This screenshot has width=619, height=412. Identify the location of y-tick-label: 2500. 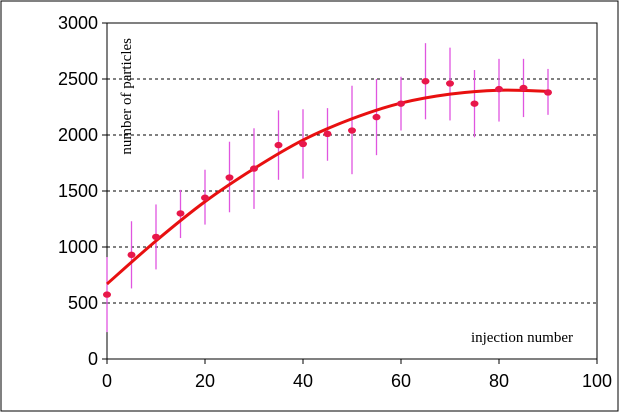
(78, 79).